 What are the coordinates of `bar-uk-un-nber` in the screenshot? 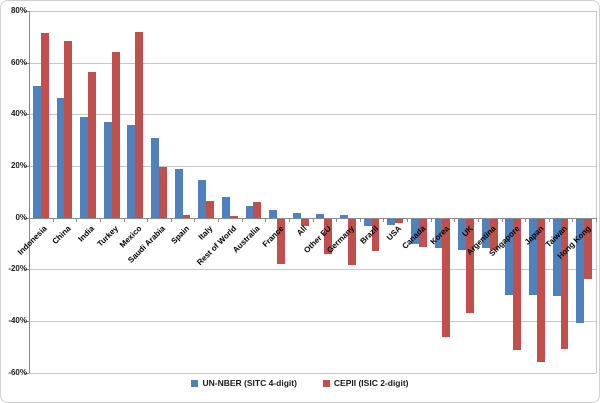 It's located at (462, 234).